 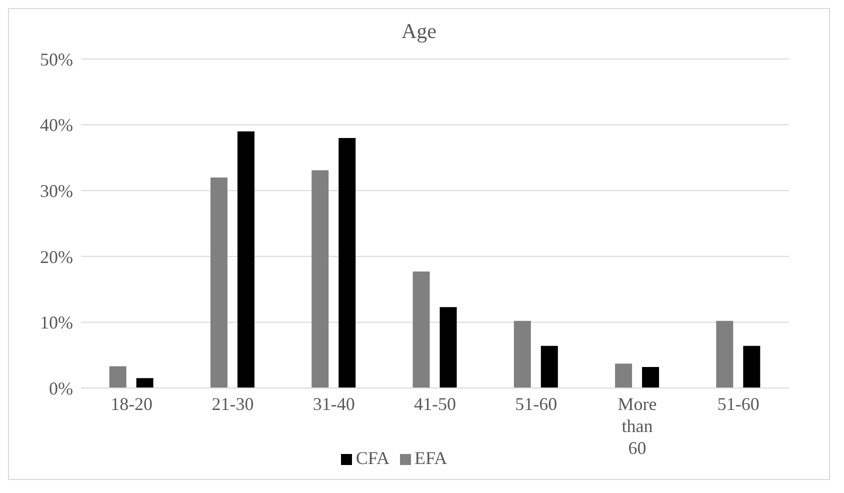 I want to click on x-tick-label: 31-40, so click(x=333, y=404).